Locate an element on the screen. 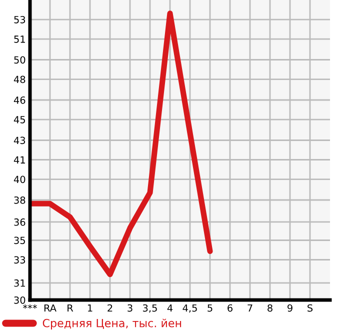 This screenshot has width=345, height=335. x-tick-label: 6 is located at coordinates (230, 308).